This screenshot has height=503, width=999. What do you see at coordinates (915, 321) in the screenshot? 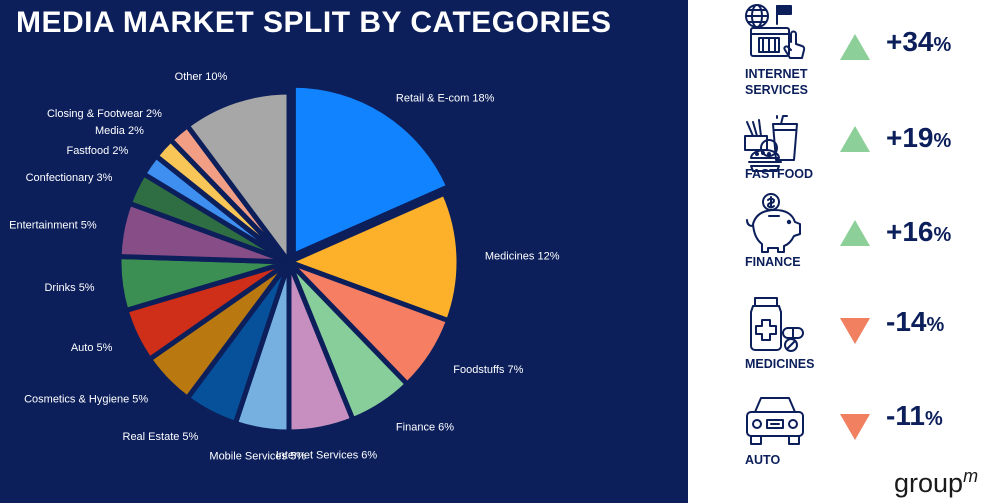
I see `change-value: -14%` at bounding box center [915, 321].